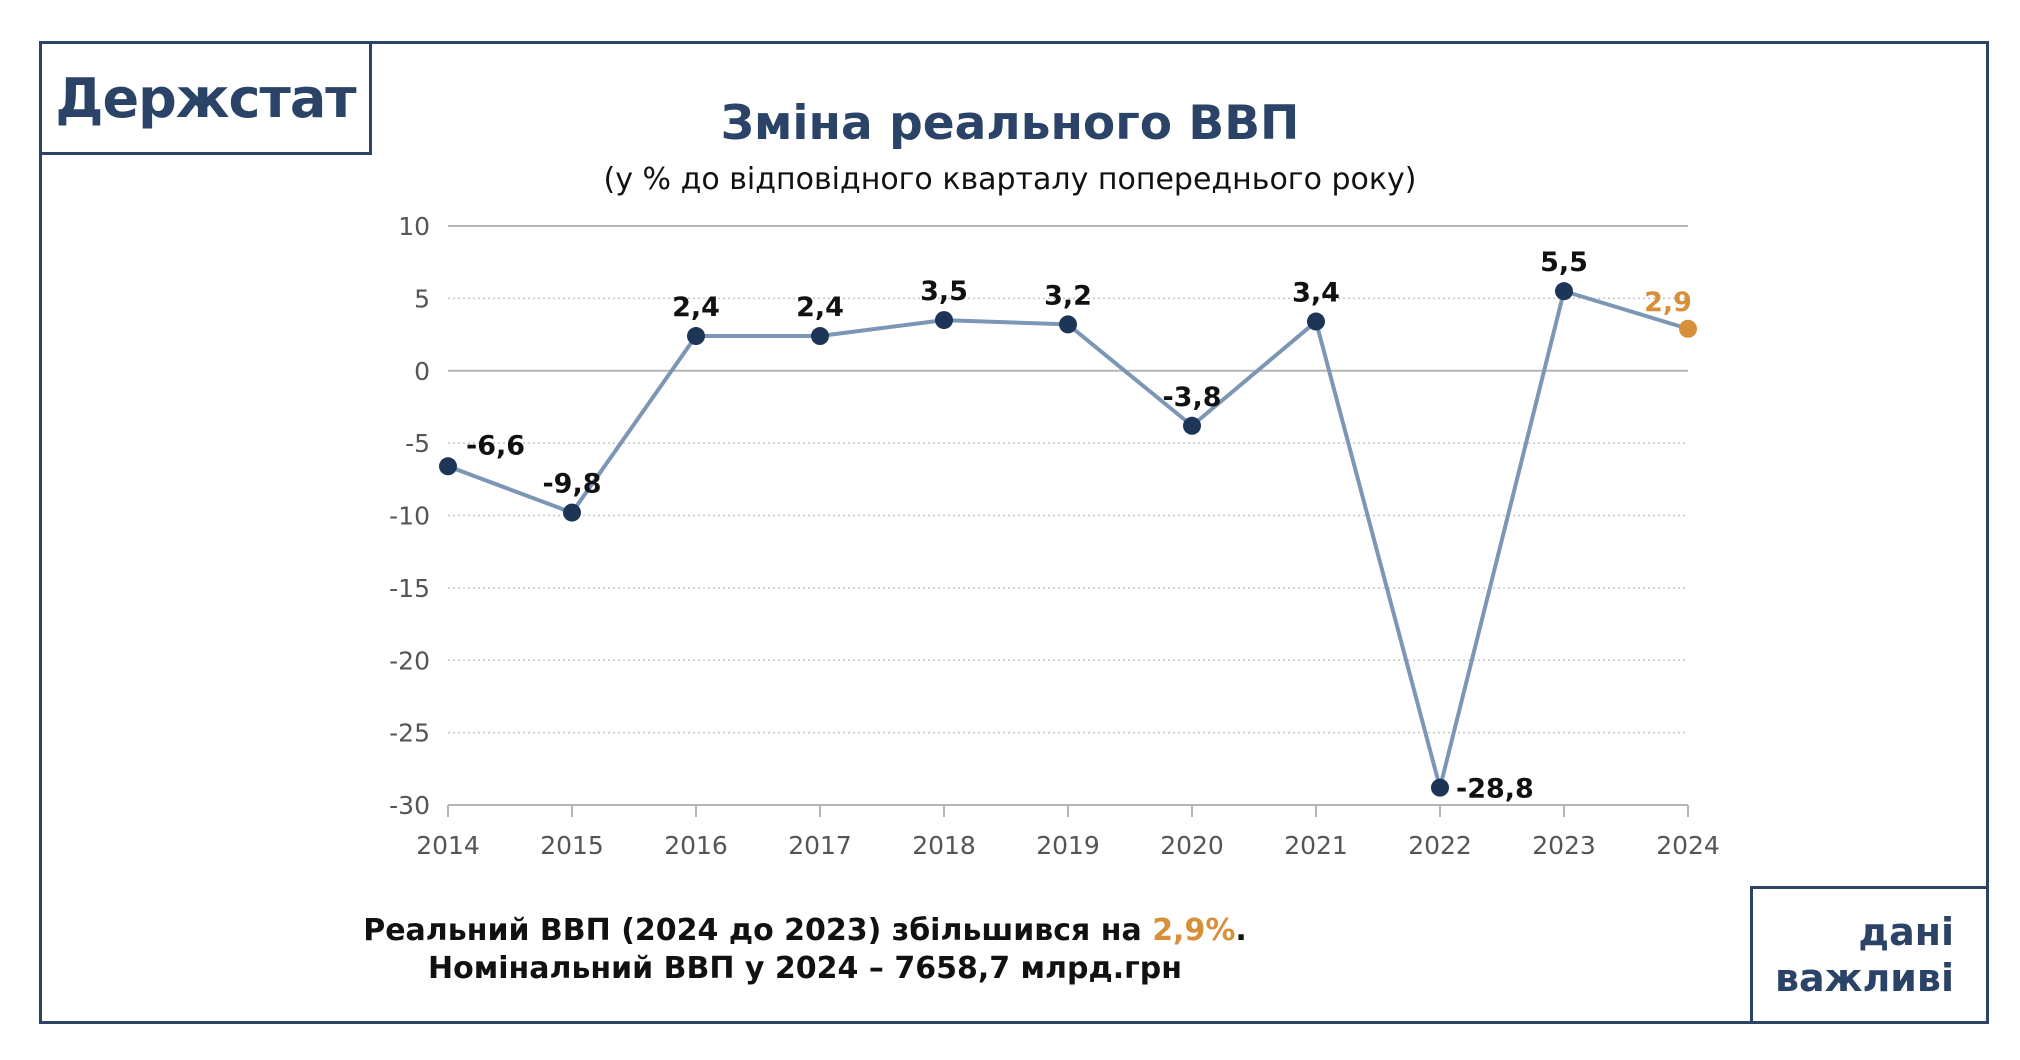 Image resolution: width=2020 pixels, height=1060 pixels. Describe the element at coordinates (409, 516) in the screenshot. I see `y-tick-label: -10` at that location.